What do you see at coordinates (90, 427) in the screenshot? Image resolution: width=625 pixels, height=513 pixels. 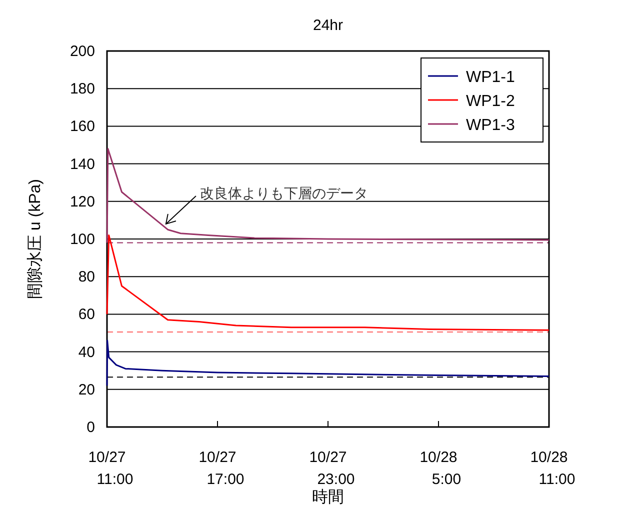 I see `y-tick-label: 0` at bounding box center [90, 427].